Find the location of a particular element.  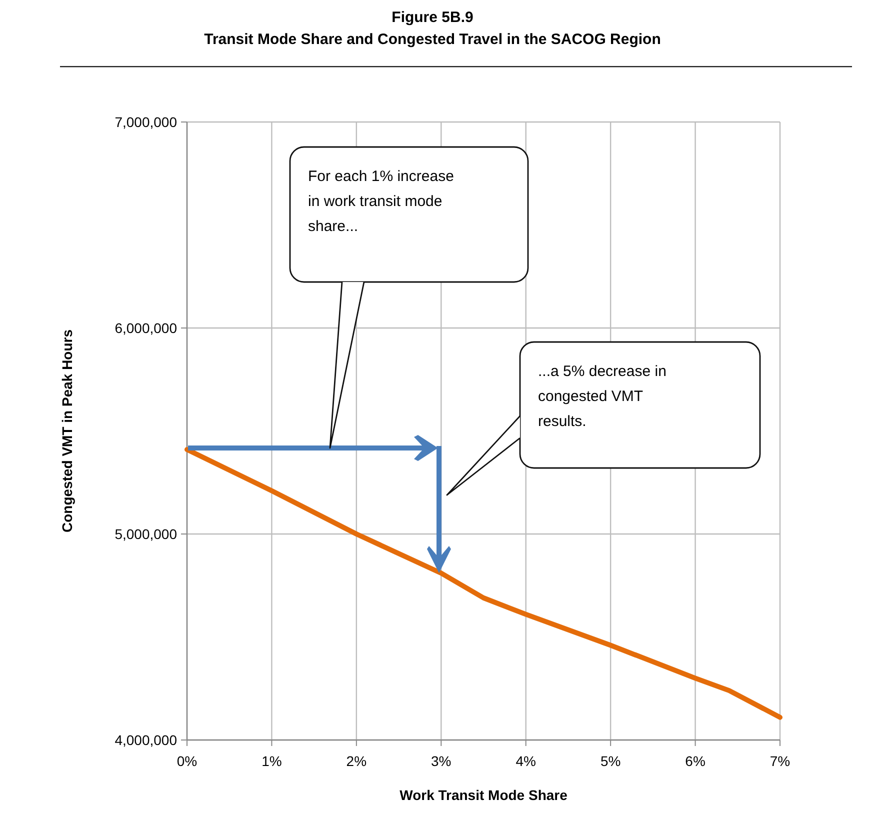

annotation: ...a 5% decrease in congested VMT results. is located at coordinates (602, 396).